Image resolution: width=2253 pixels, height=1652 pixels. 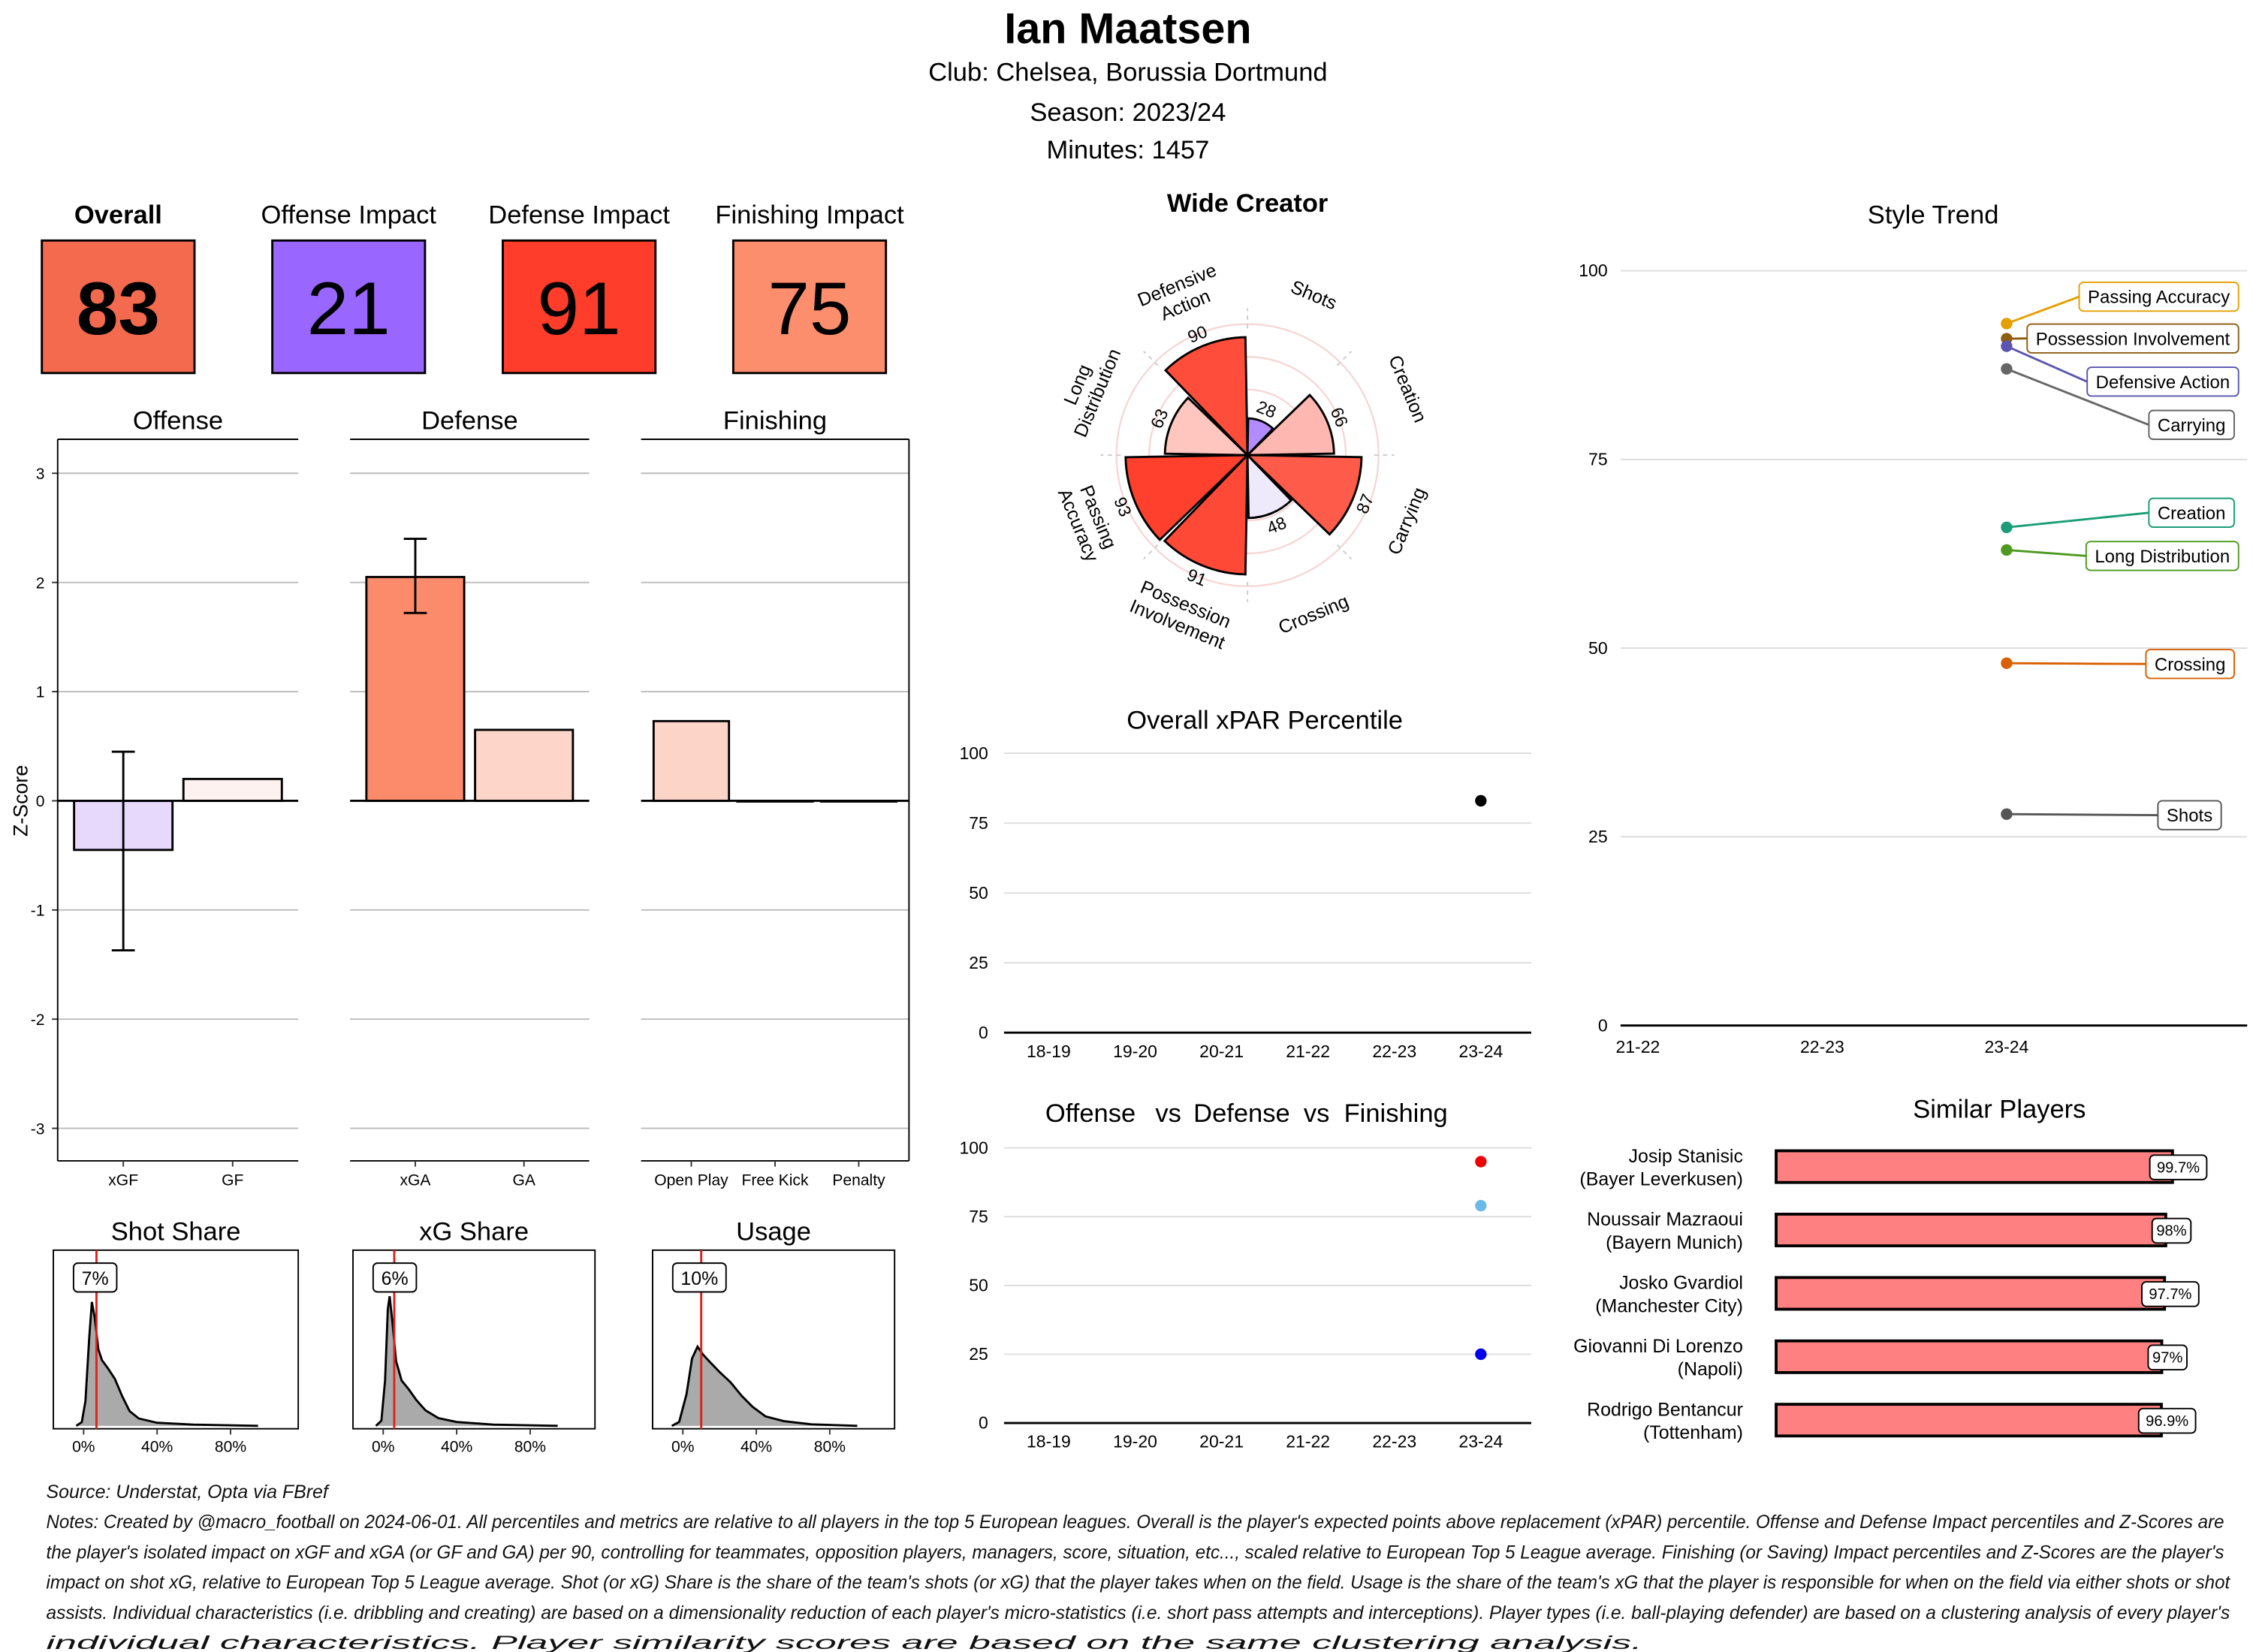 I want to click on card-label: Defense Impact, so click(x=579, y=214).